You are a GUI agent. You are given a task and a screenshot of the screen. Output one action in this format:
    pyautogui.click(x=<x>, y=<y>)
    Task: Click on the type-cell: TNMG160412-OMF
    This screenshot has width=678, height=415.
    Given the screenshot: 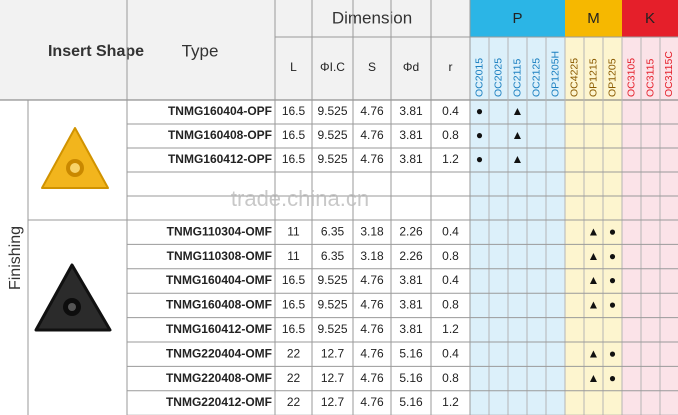 What is the action you would take?
    pyautogui.click(x=219, y=329)
    